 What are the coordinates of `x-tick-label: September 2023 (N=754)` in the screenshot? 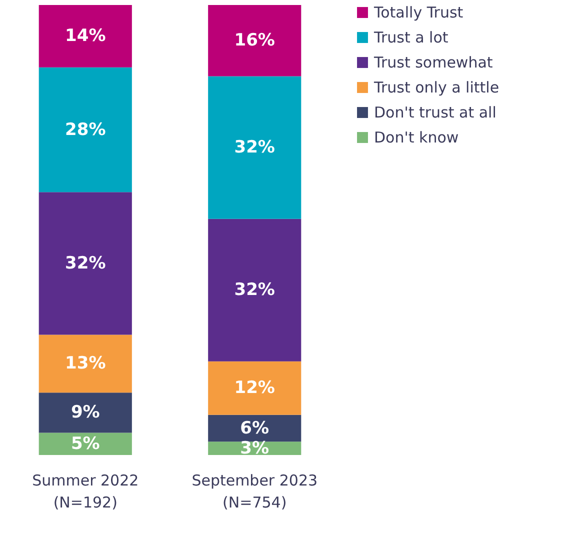 It's located at (255, 492).